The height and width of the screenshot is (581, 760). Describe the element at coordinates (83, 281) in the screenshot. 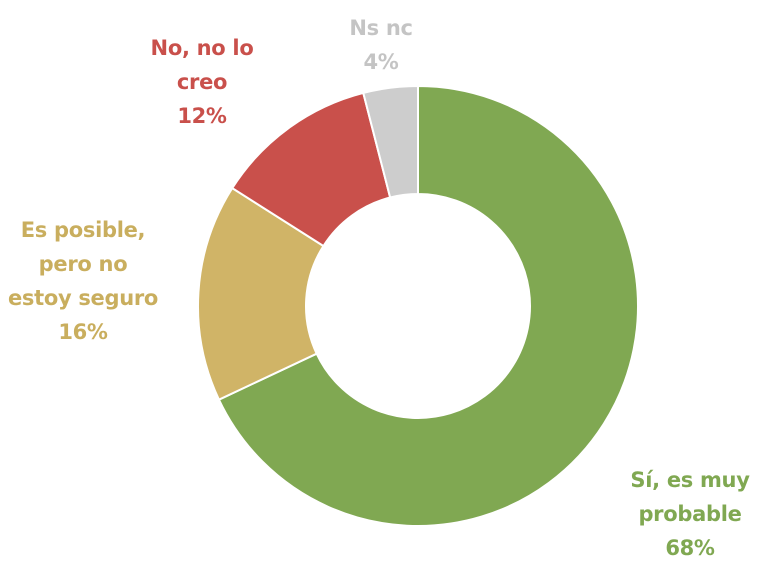

I see `label-es-posible: Es posible, pero no estoy seguro 16%` at that location.